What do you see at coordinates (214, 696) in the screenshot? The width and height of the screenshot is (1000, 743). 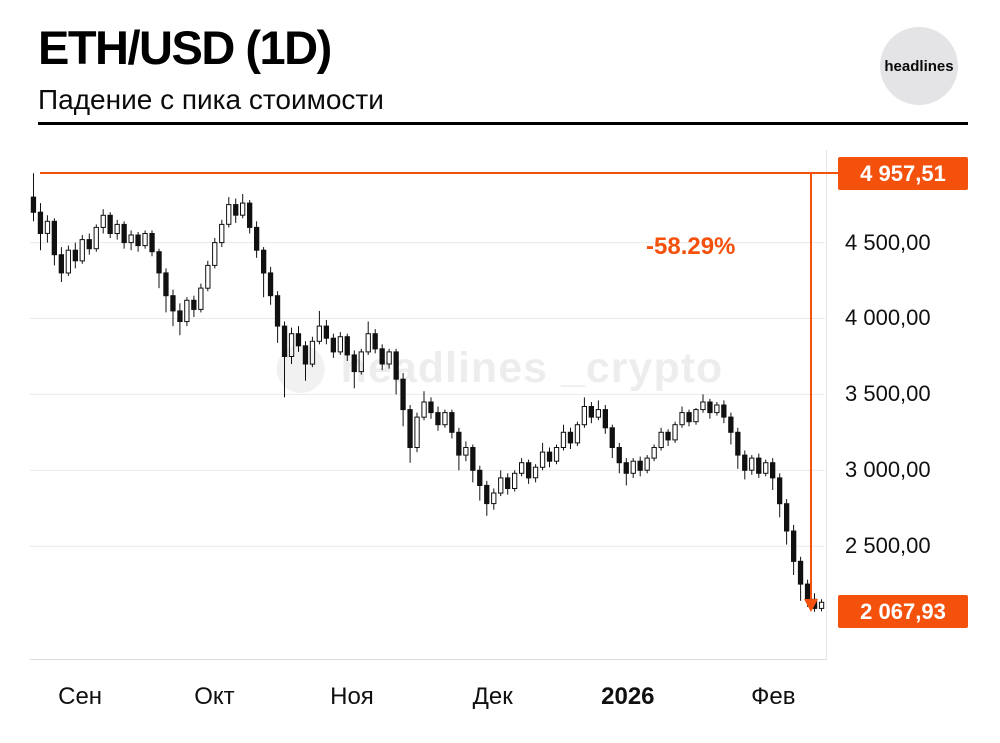 I see `x-axis-tick-label: Окт` at bounding box center [214, 696].